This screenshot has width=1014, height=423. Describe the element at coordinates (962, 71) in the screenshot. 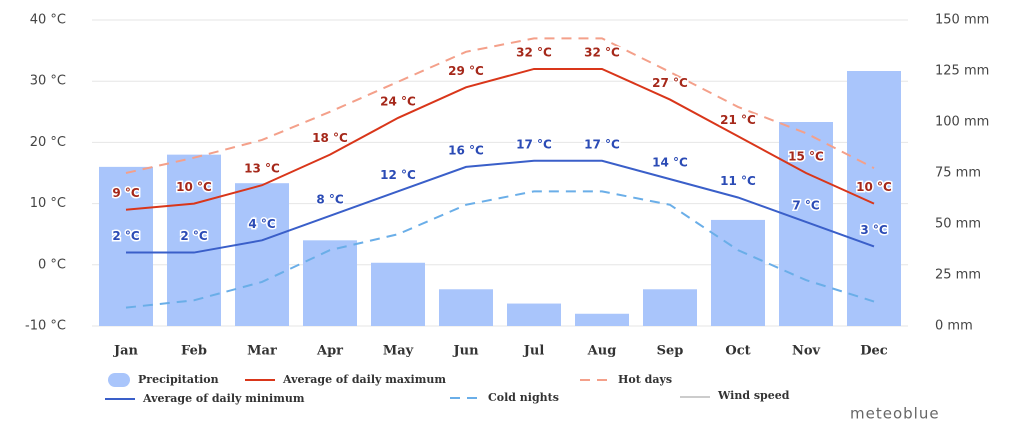

I see `y2-tick-label: 125 mm` at that location.